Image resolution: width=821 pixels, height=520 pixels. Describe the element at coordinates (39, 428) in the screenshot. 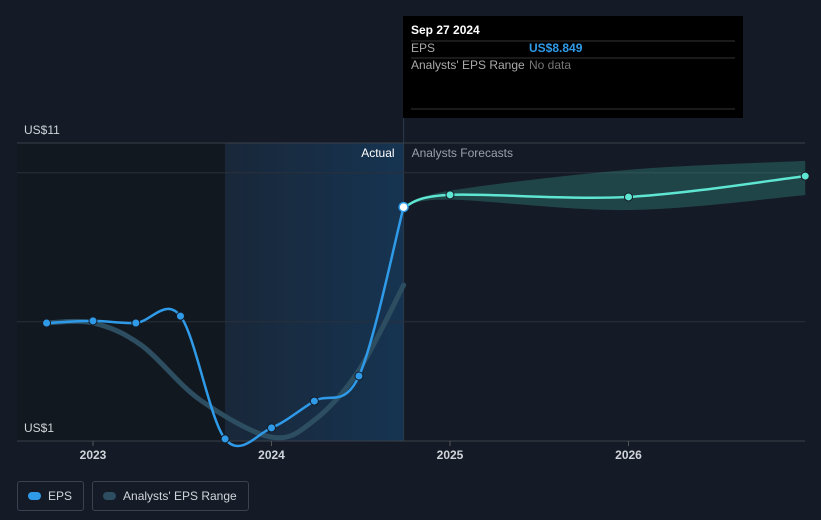

I see `y-tick-label: US$1` at that location.